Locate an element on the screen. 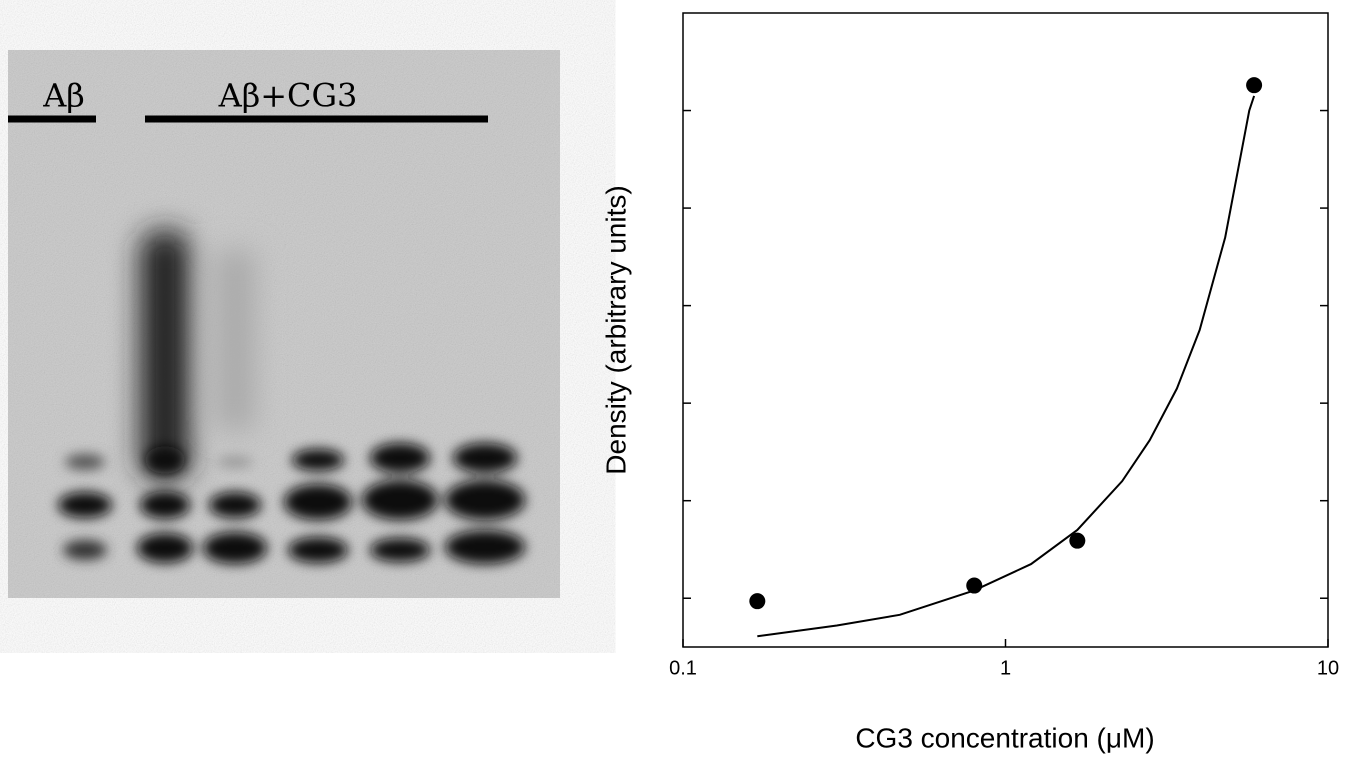 The height and width of the screenshot is (760, 1346). y-axis-label: Density (arbitrary units) is located at coordinates (615, 329).